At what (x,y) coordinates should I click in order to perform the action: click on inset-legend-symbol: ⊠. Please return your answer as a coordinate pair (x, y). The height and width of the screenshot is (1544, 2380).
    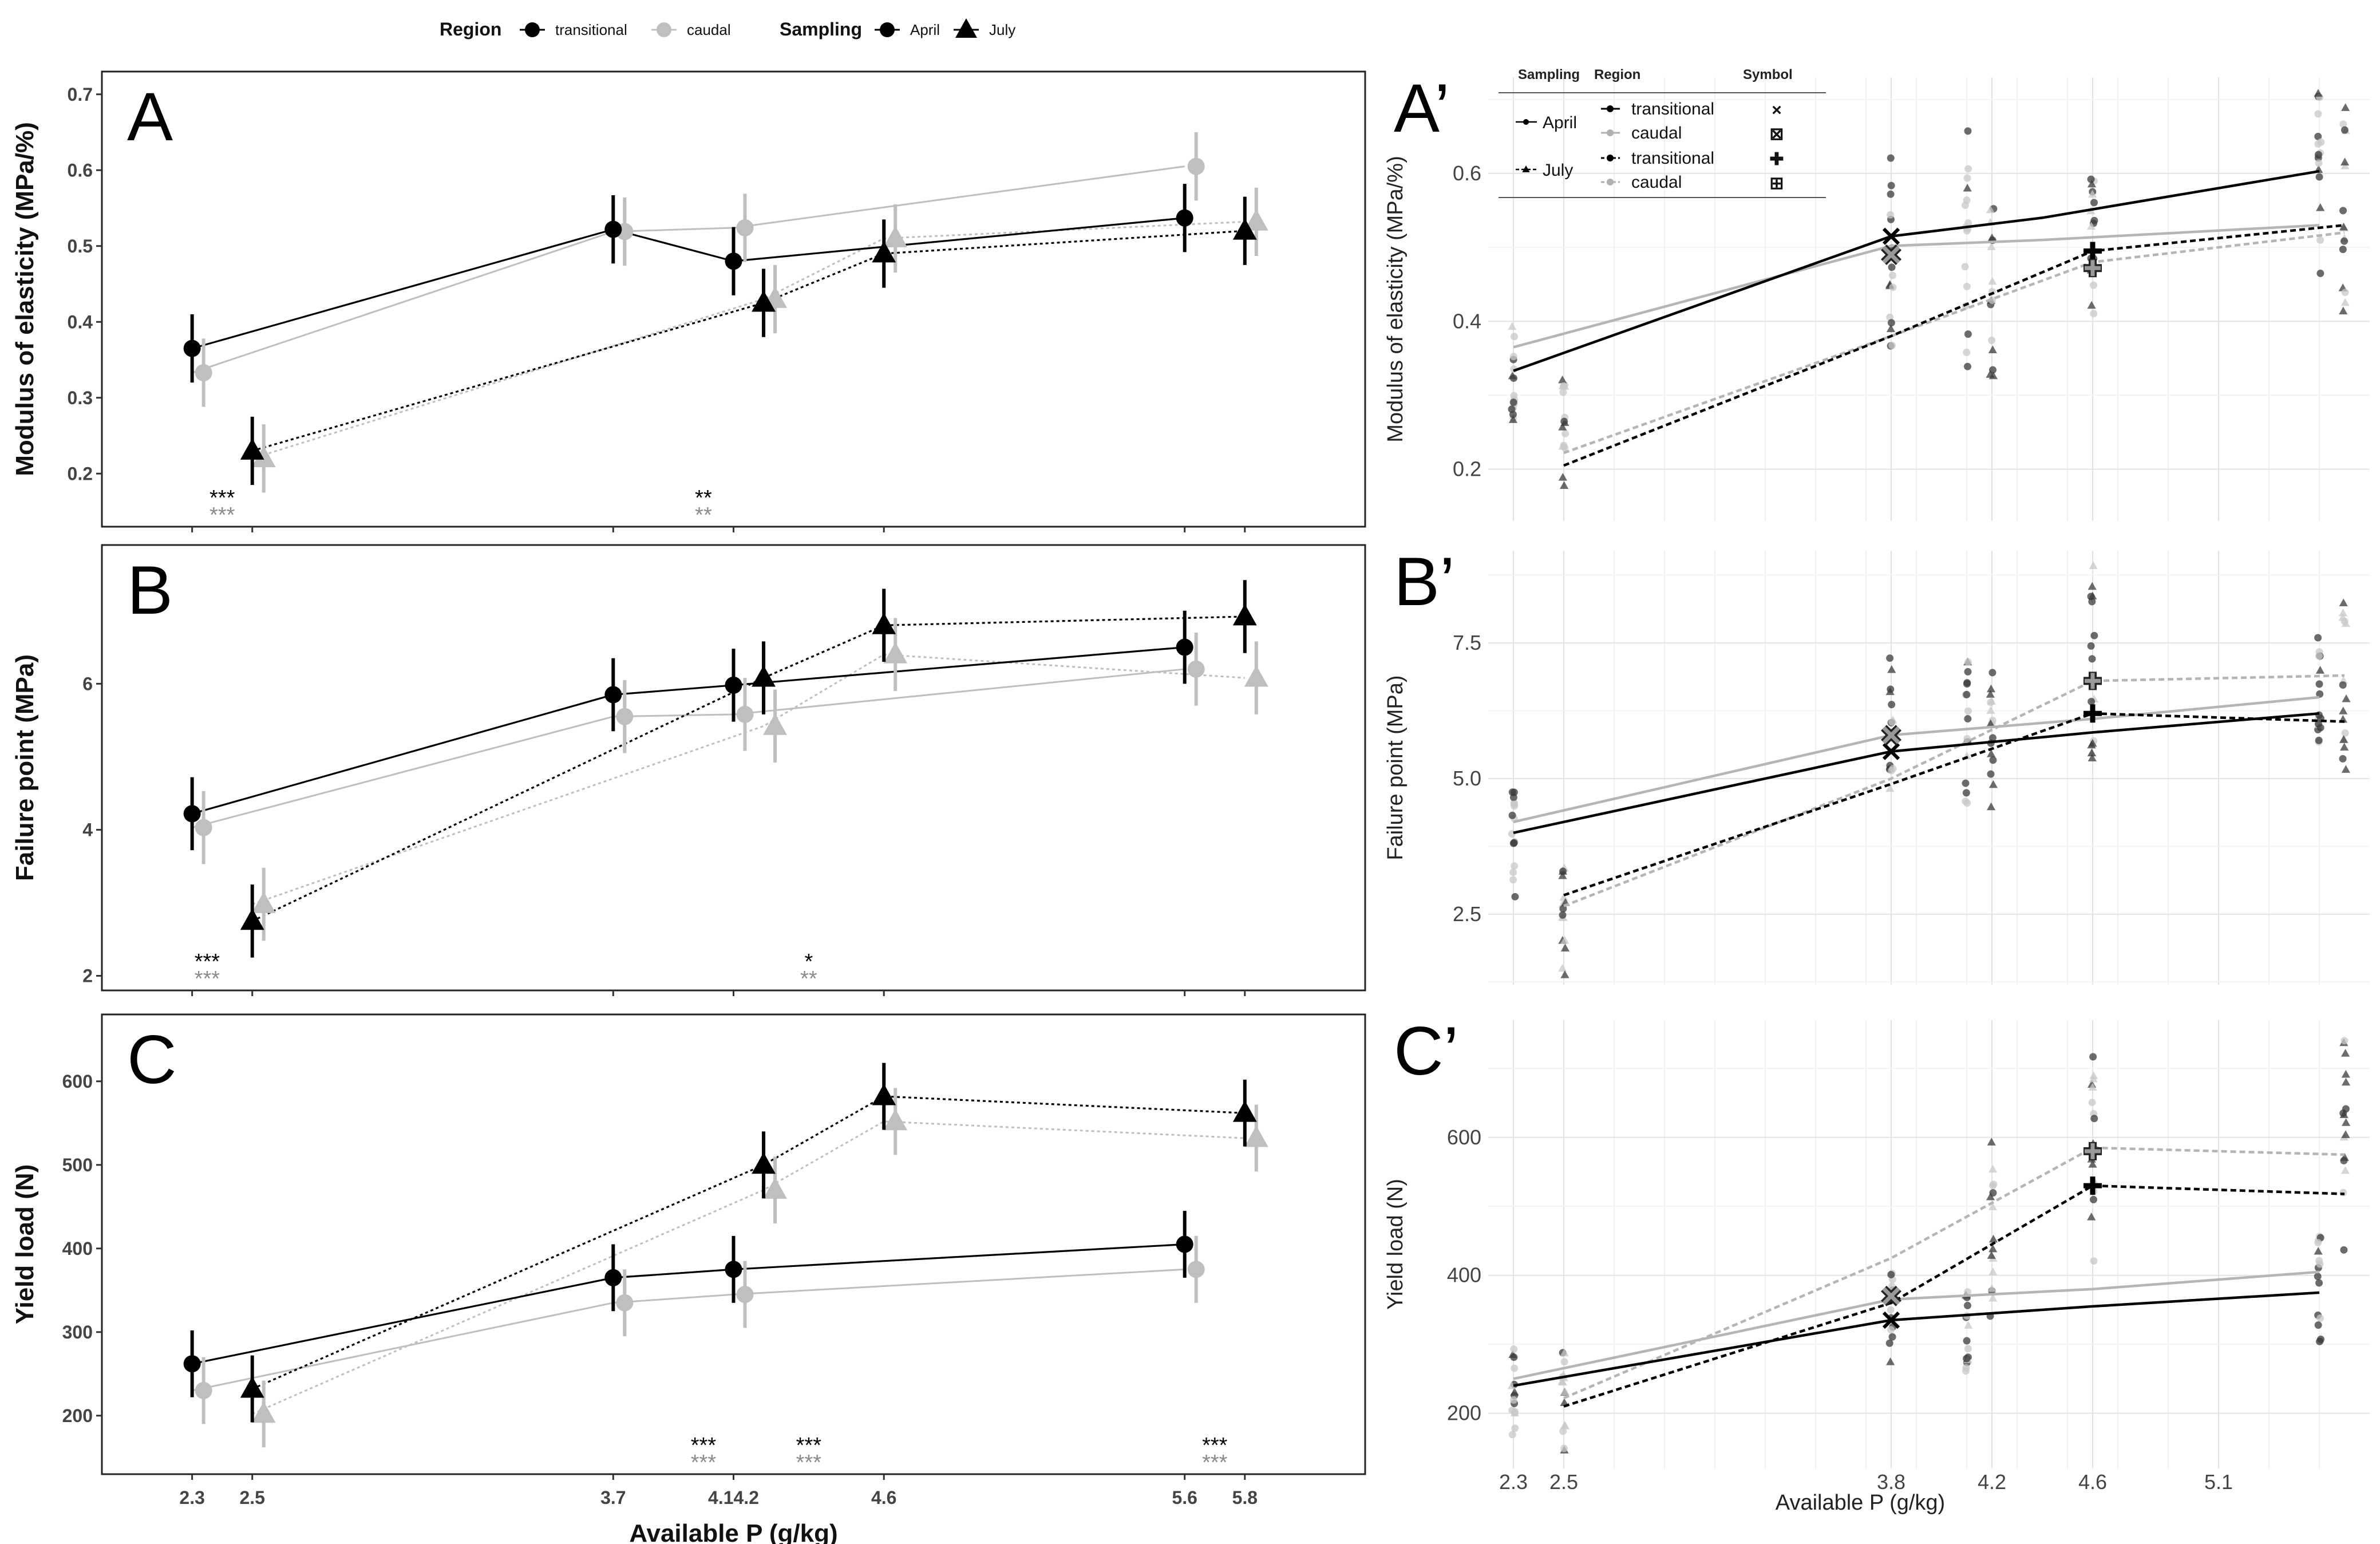
    Looking at the image, I should click on (1776, 134).